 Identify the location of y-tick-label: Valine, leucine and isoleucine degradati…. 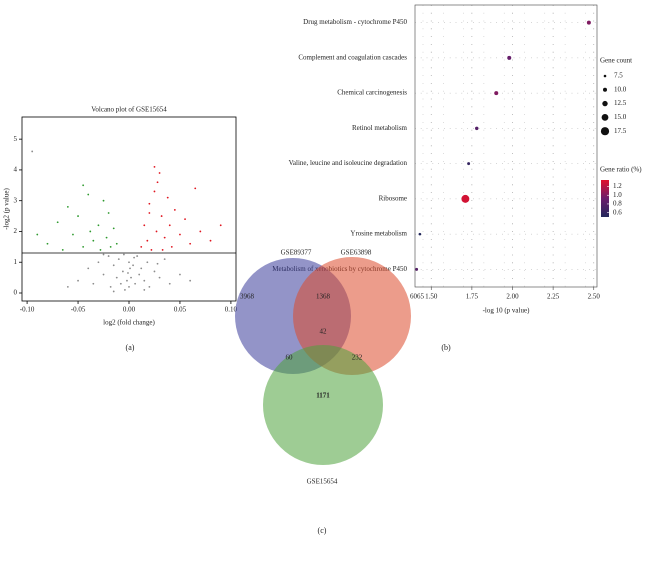
(348, 163).